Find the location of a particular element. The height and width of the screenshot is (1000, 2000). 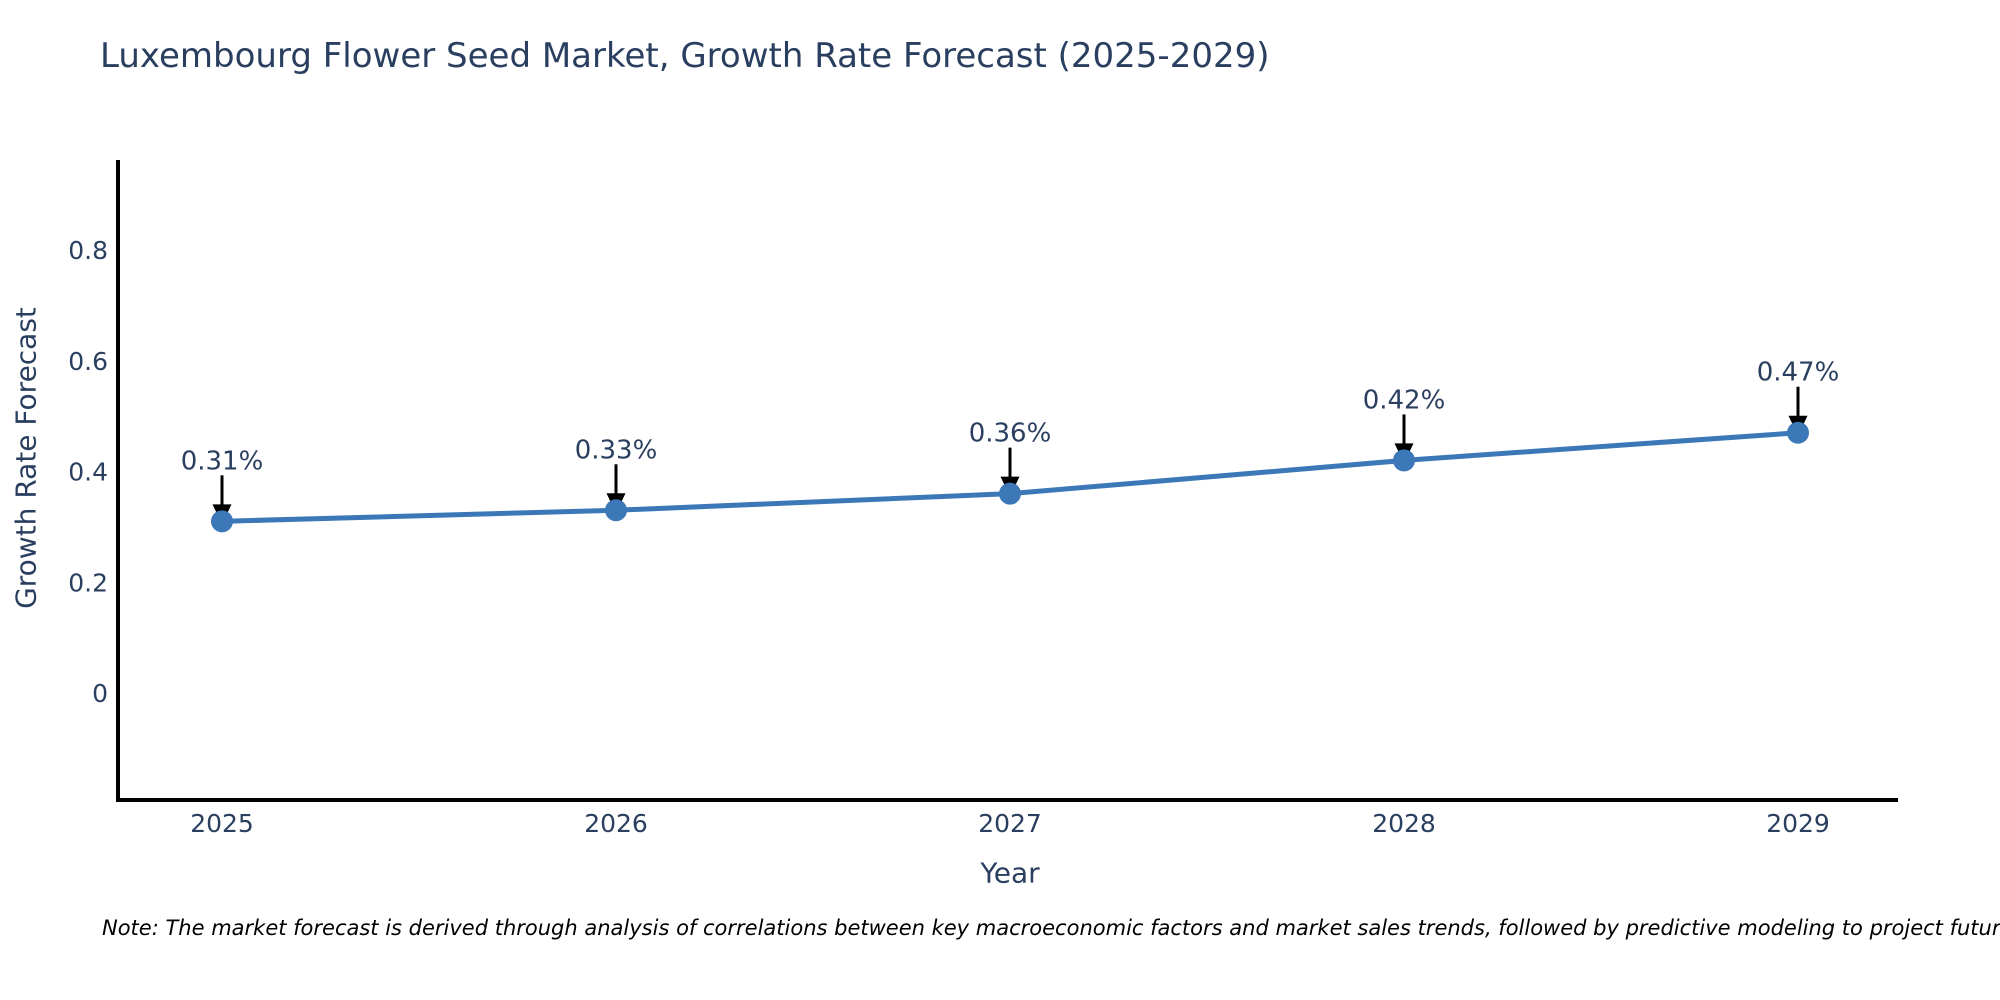

x-tick-label: 2028 is located at coordinates (1404, 823).